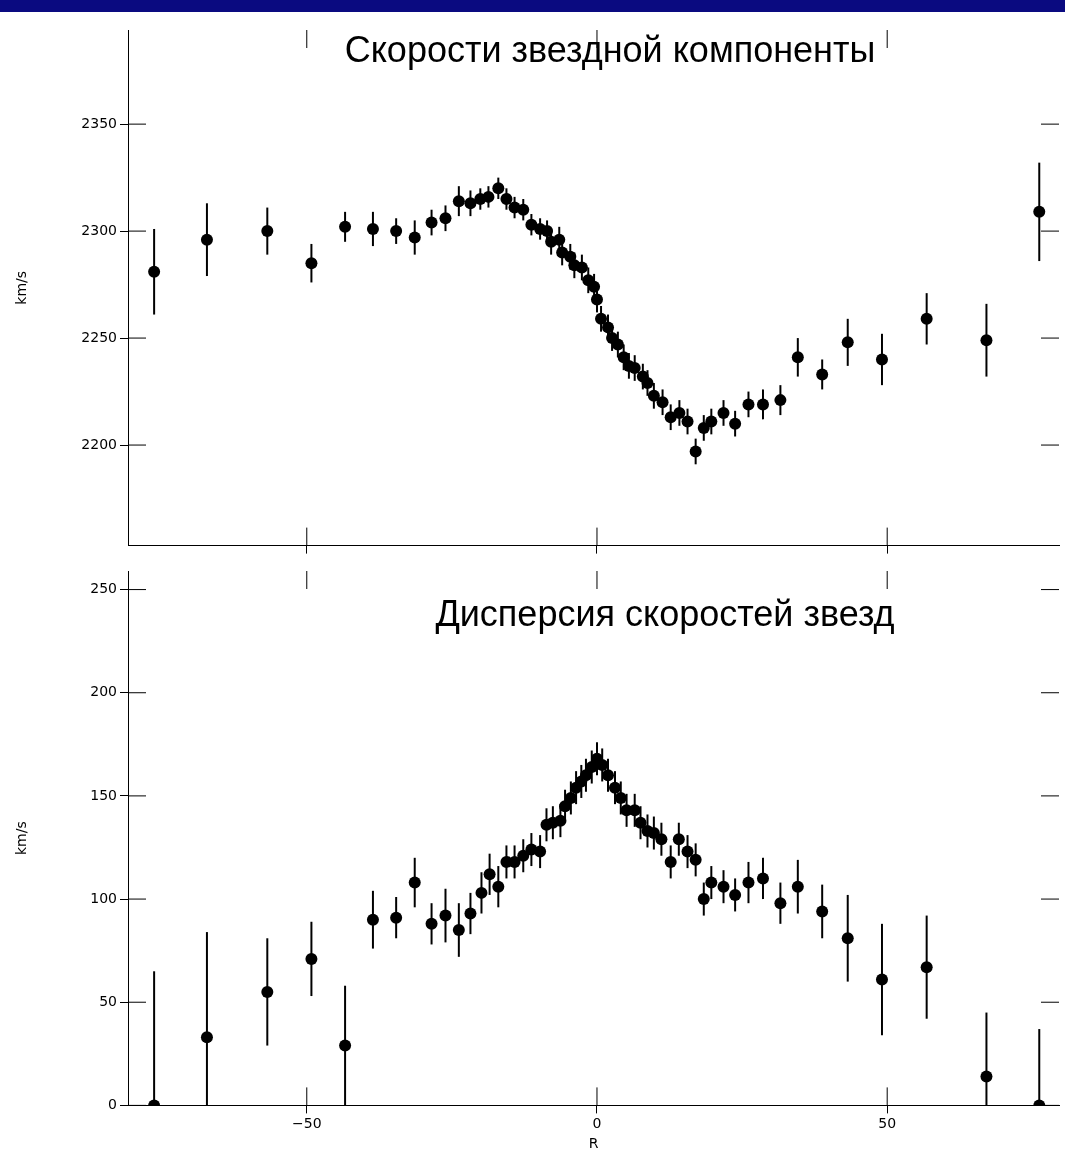 This screenshot has height=1153, width=1065. What do you see at coordinates (887, 1123) in the screenshot?
I see `x-tick-label: 50` at bounding box center [887, 1123].